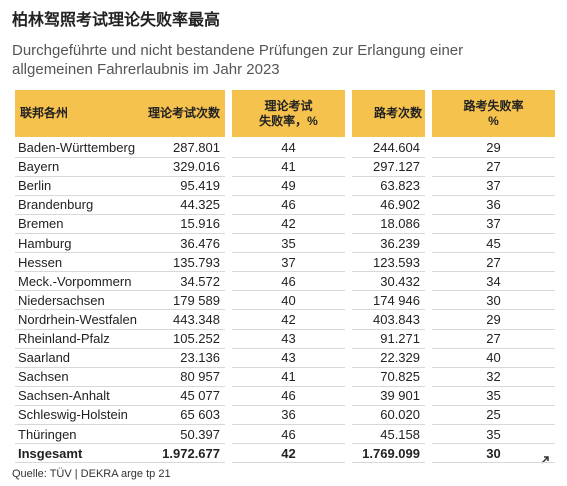 This screenshot has width=567, height=486. What do you see at coordinates (493, 205) in the screenshot?
I see `table-cell: 36` at bounding box center [493, 205].